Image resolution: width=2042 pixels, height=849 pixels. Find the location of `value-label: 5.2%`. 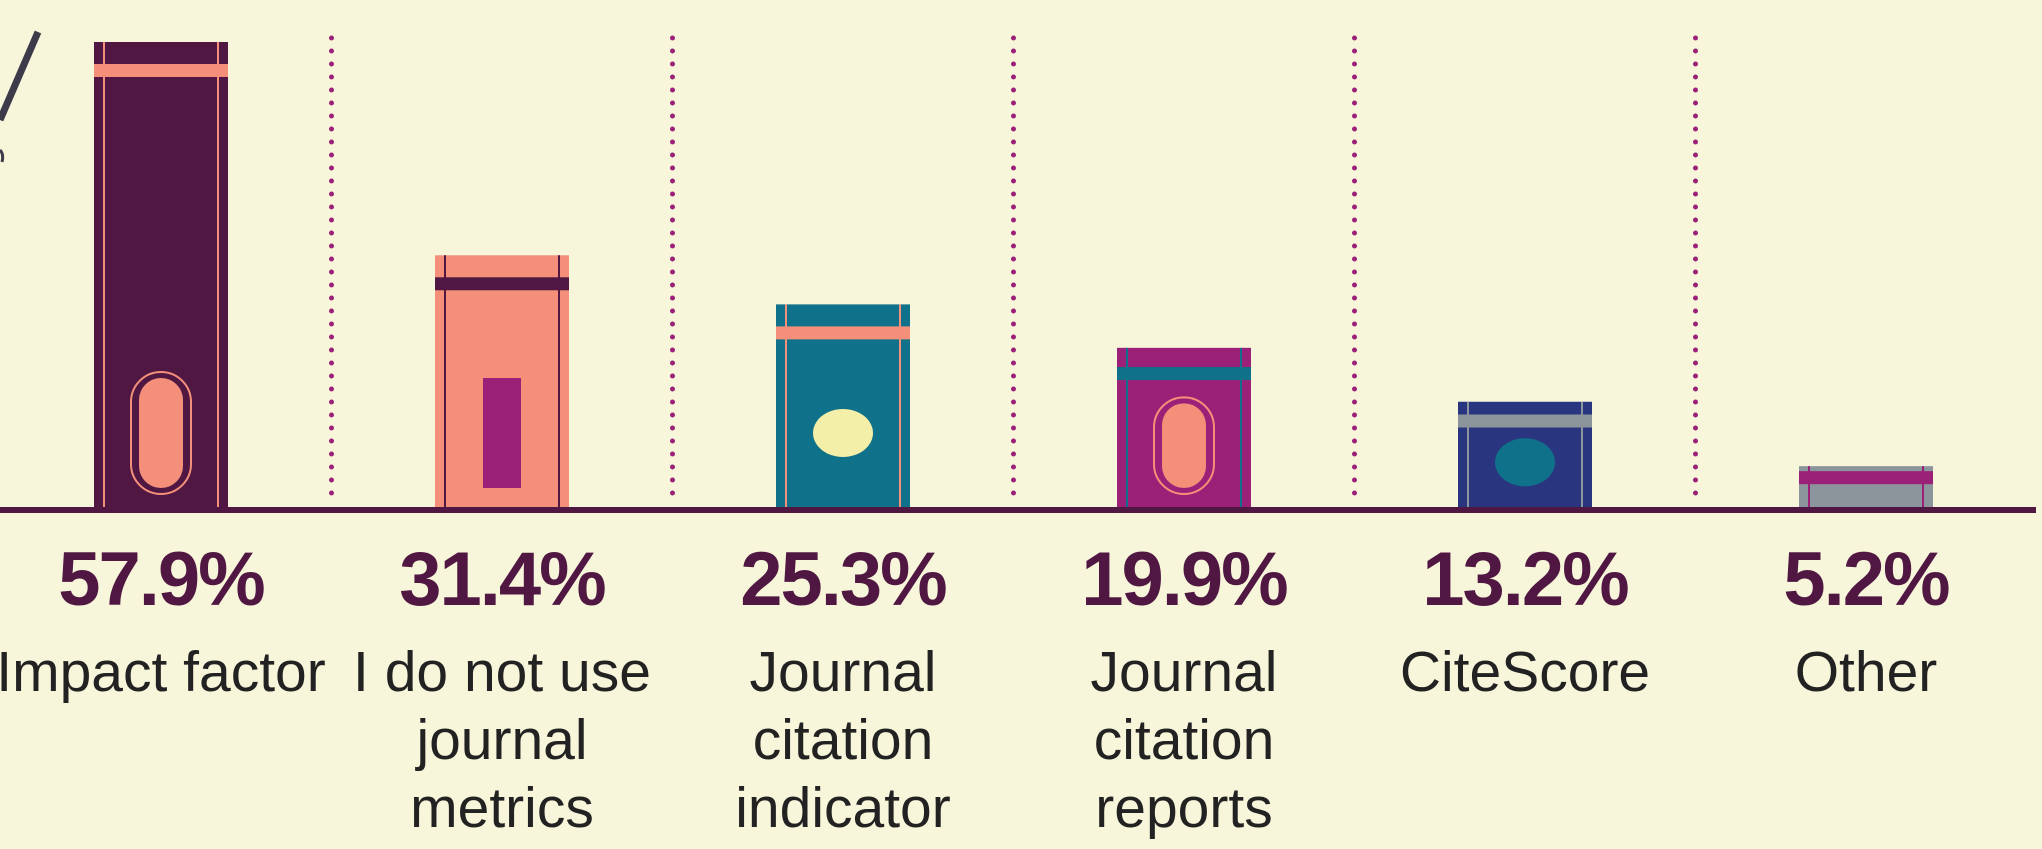

value-label: 5.2% is located at coordinates (1866, 579).